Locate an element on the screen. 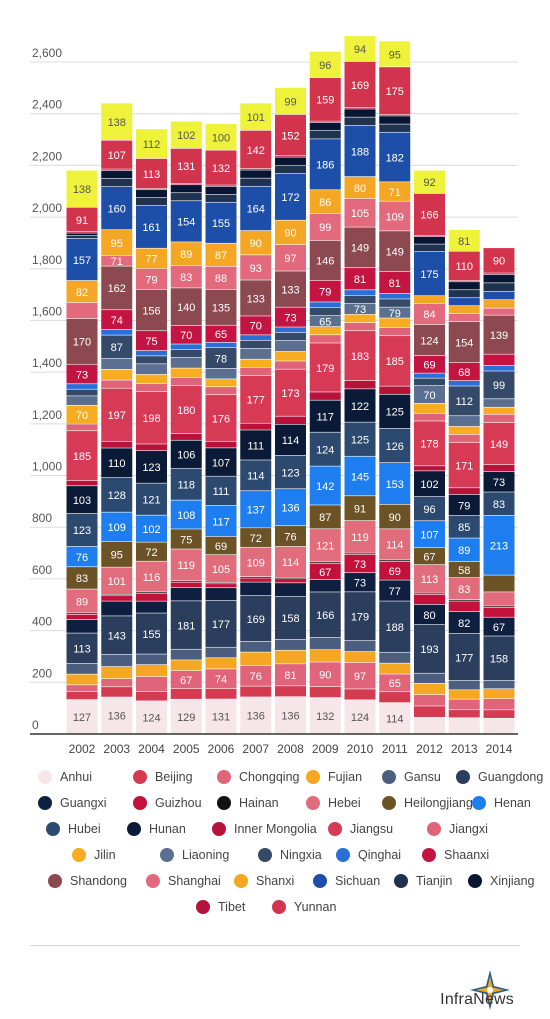 The image size is (550, 1019). legend-label: Beijing is located at coordinates (174, 777).